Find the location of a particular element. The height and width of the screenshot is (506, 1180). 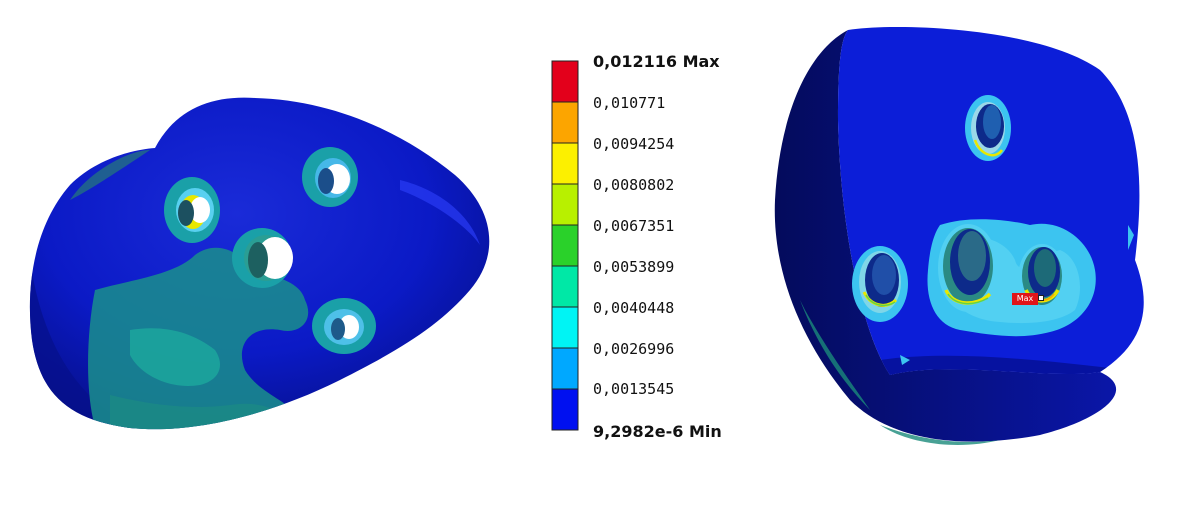

left-highlight is located at coordinates (440, 212).